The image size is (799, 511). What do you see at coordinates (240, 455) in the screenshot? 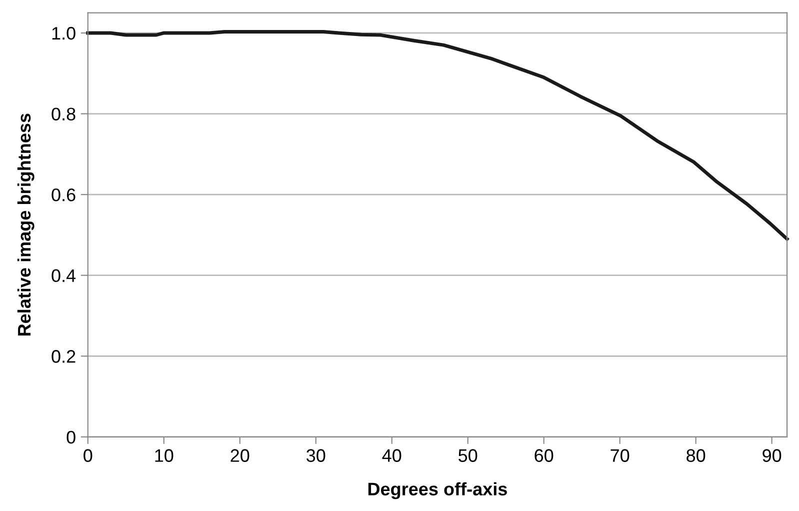
I see `x-tick-label: 20` at bounding box center [240, 455].